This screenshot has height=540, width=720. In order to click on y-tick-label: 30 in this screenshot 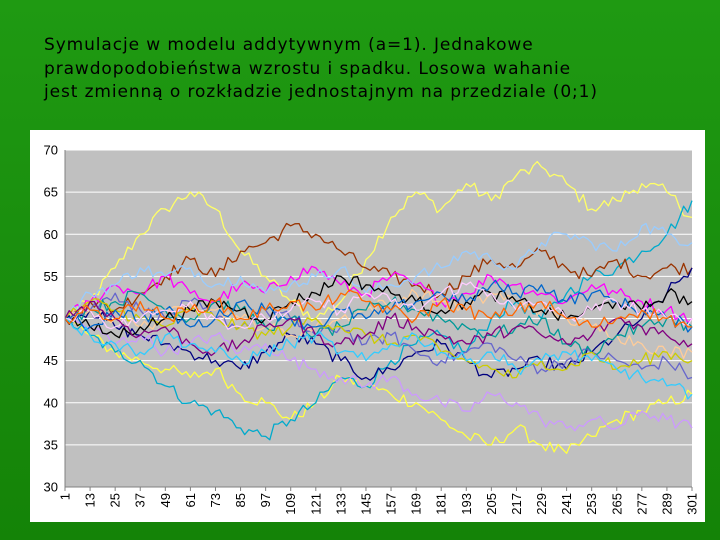, I will do `click(51, 487)`.